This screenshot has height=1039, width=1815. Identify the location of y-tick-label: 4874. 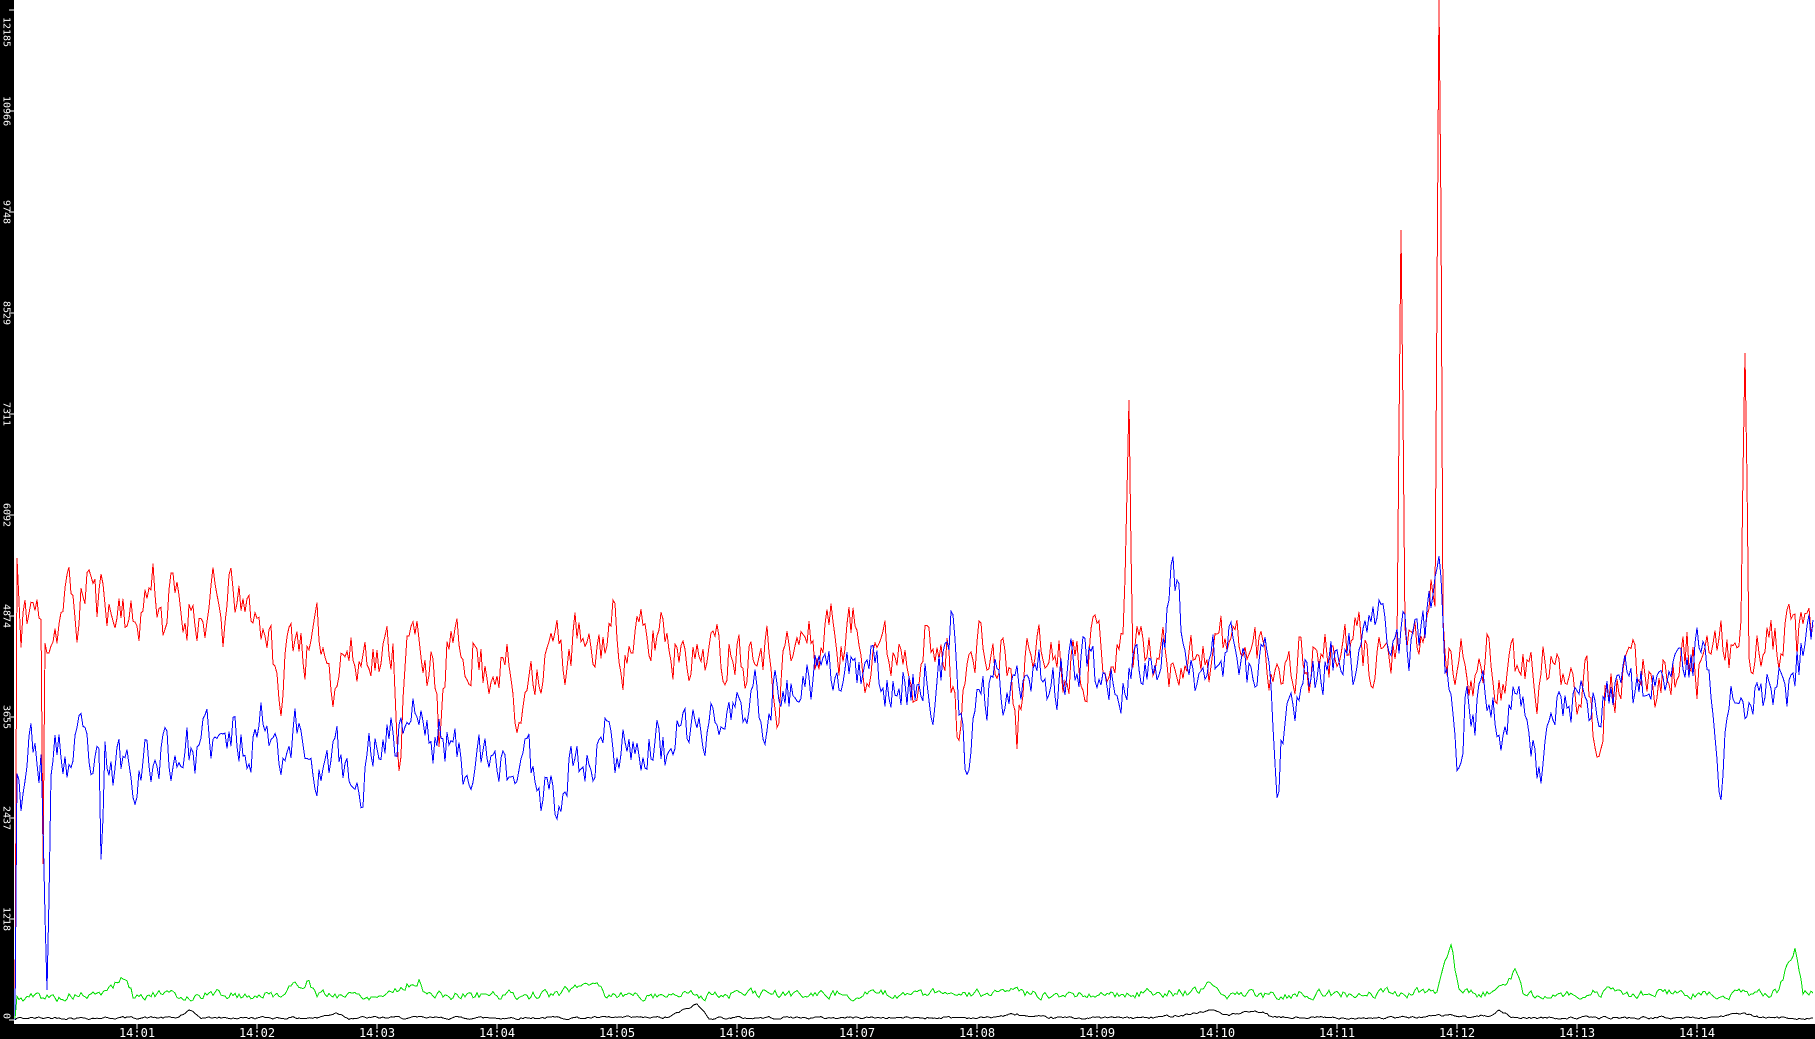
(6, 616).